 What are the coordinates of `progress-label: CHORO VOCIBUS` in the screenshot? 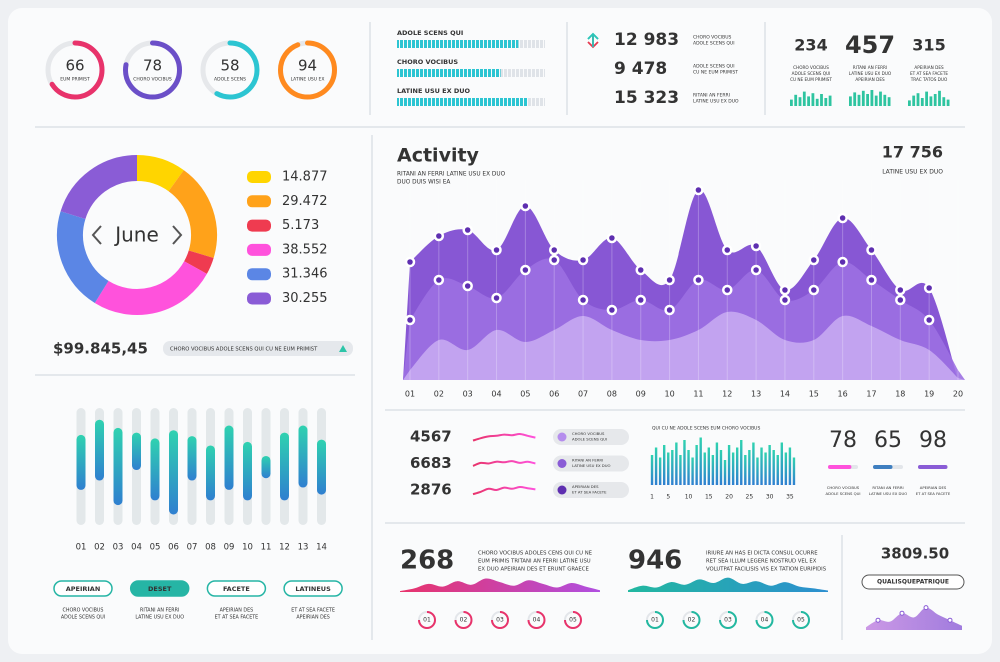 It's located at (427, 62).